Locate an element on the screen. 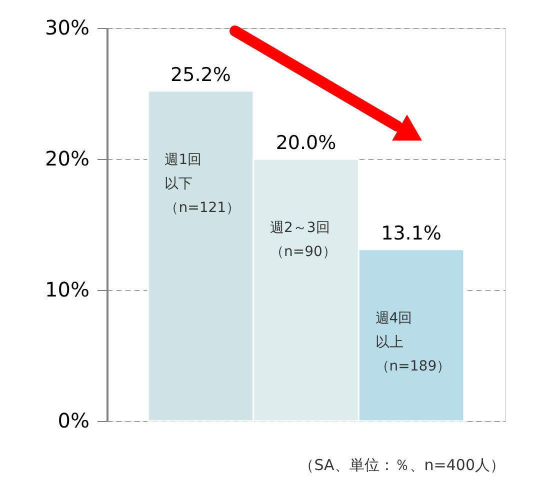  y-tick-label: 30% is located at coordinates (67, 28).